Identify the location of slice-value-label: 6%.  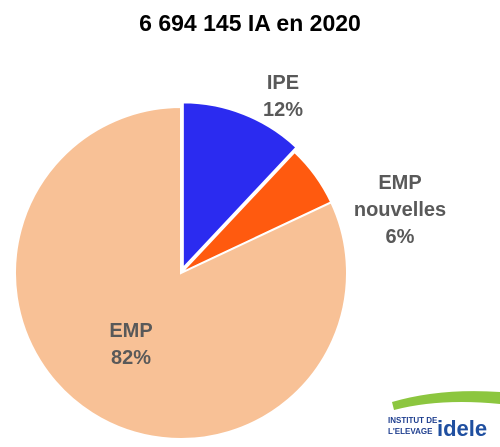
(400, 237).